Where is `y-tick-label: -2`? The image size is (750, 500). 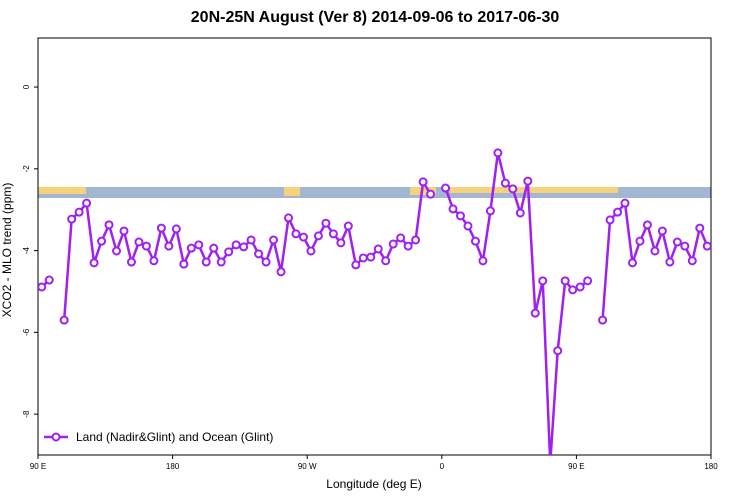 y-tick-label: -2 is located at coordinates (26, 169).